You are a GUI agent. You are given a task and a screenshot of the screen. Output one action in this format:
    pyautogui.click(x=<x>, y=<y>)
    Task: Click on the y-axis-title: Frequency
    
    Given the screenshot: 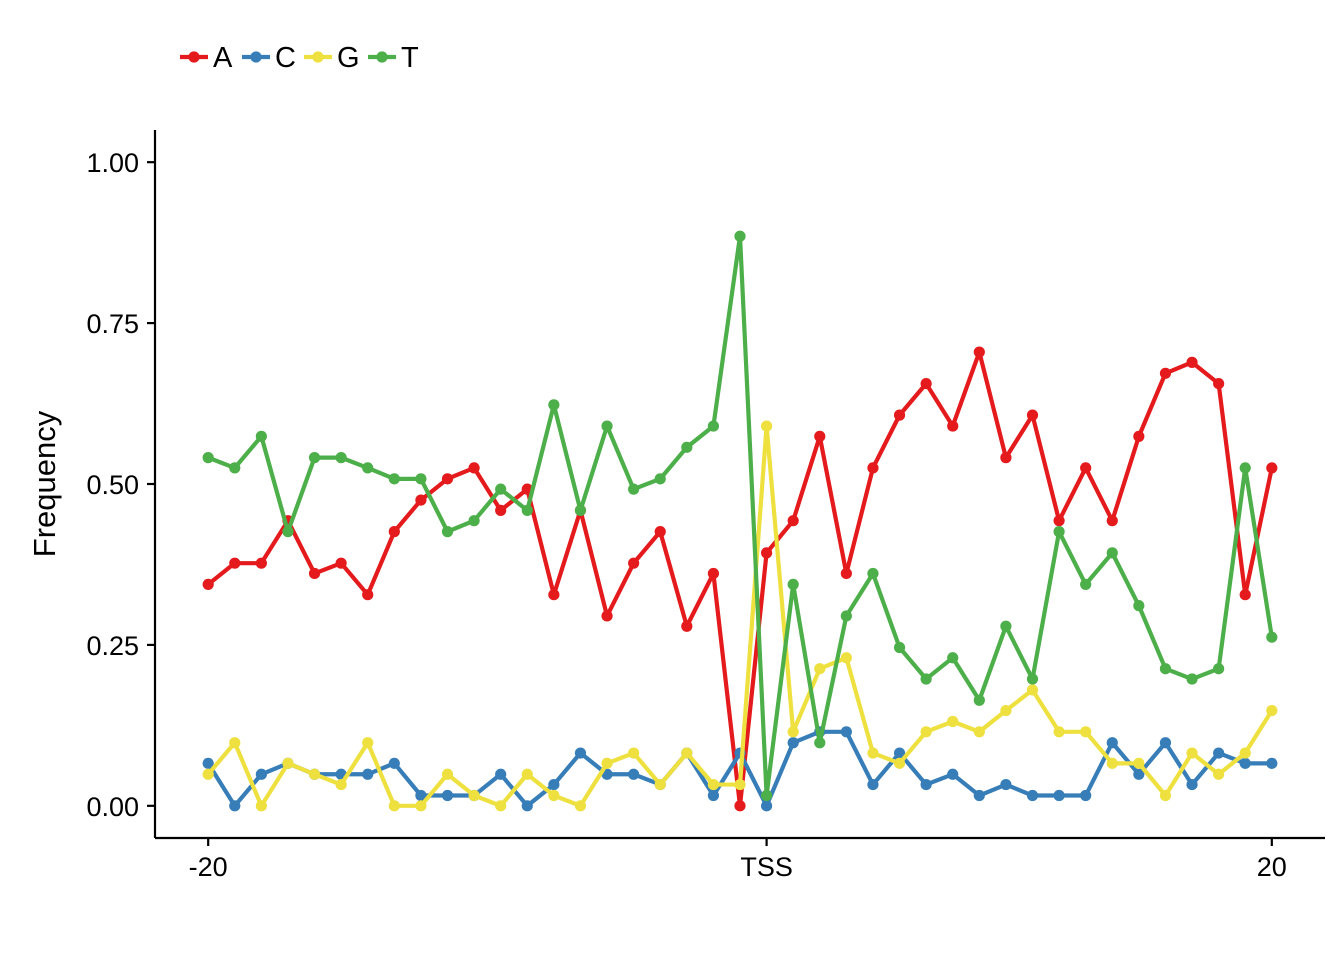 What is the action you would take?
    pyautogui.click(x=44, y=483)
    